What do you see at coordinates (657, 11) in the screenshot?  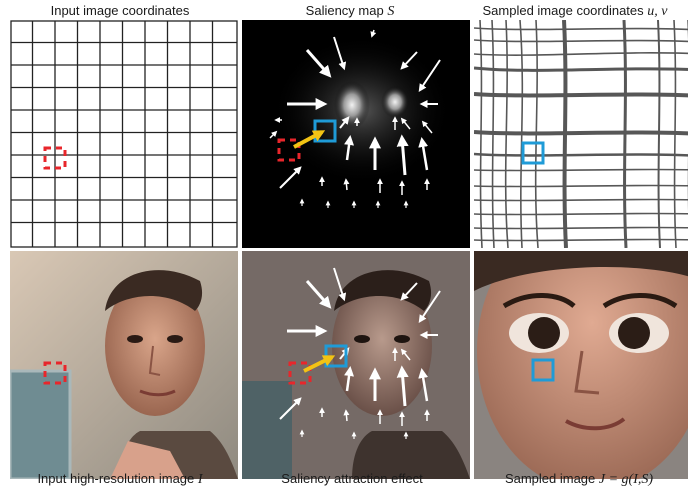 I see `caption-sampled-coords-symbol: u, v` at bounding box center [657, 11].